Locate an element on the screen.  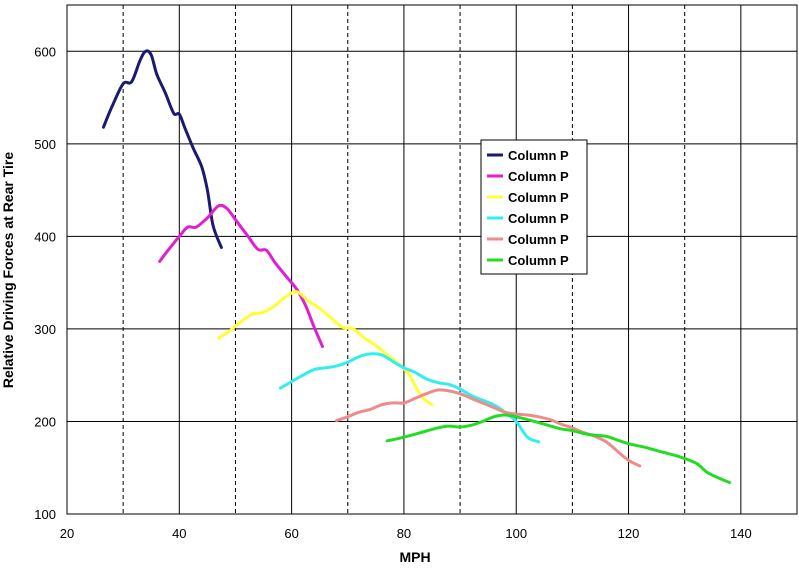
x-tick-label: 140 is located at coordinates (741, 533).